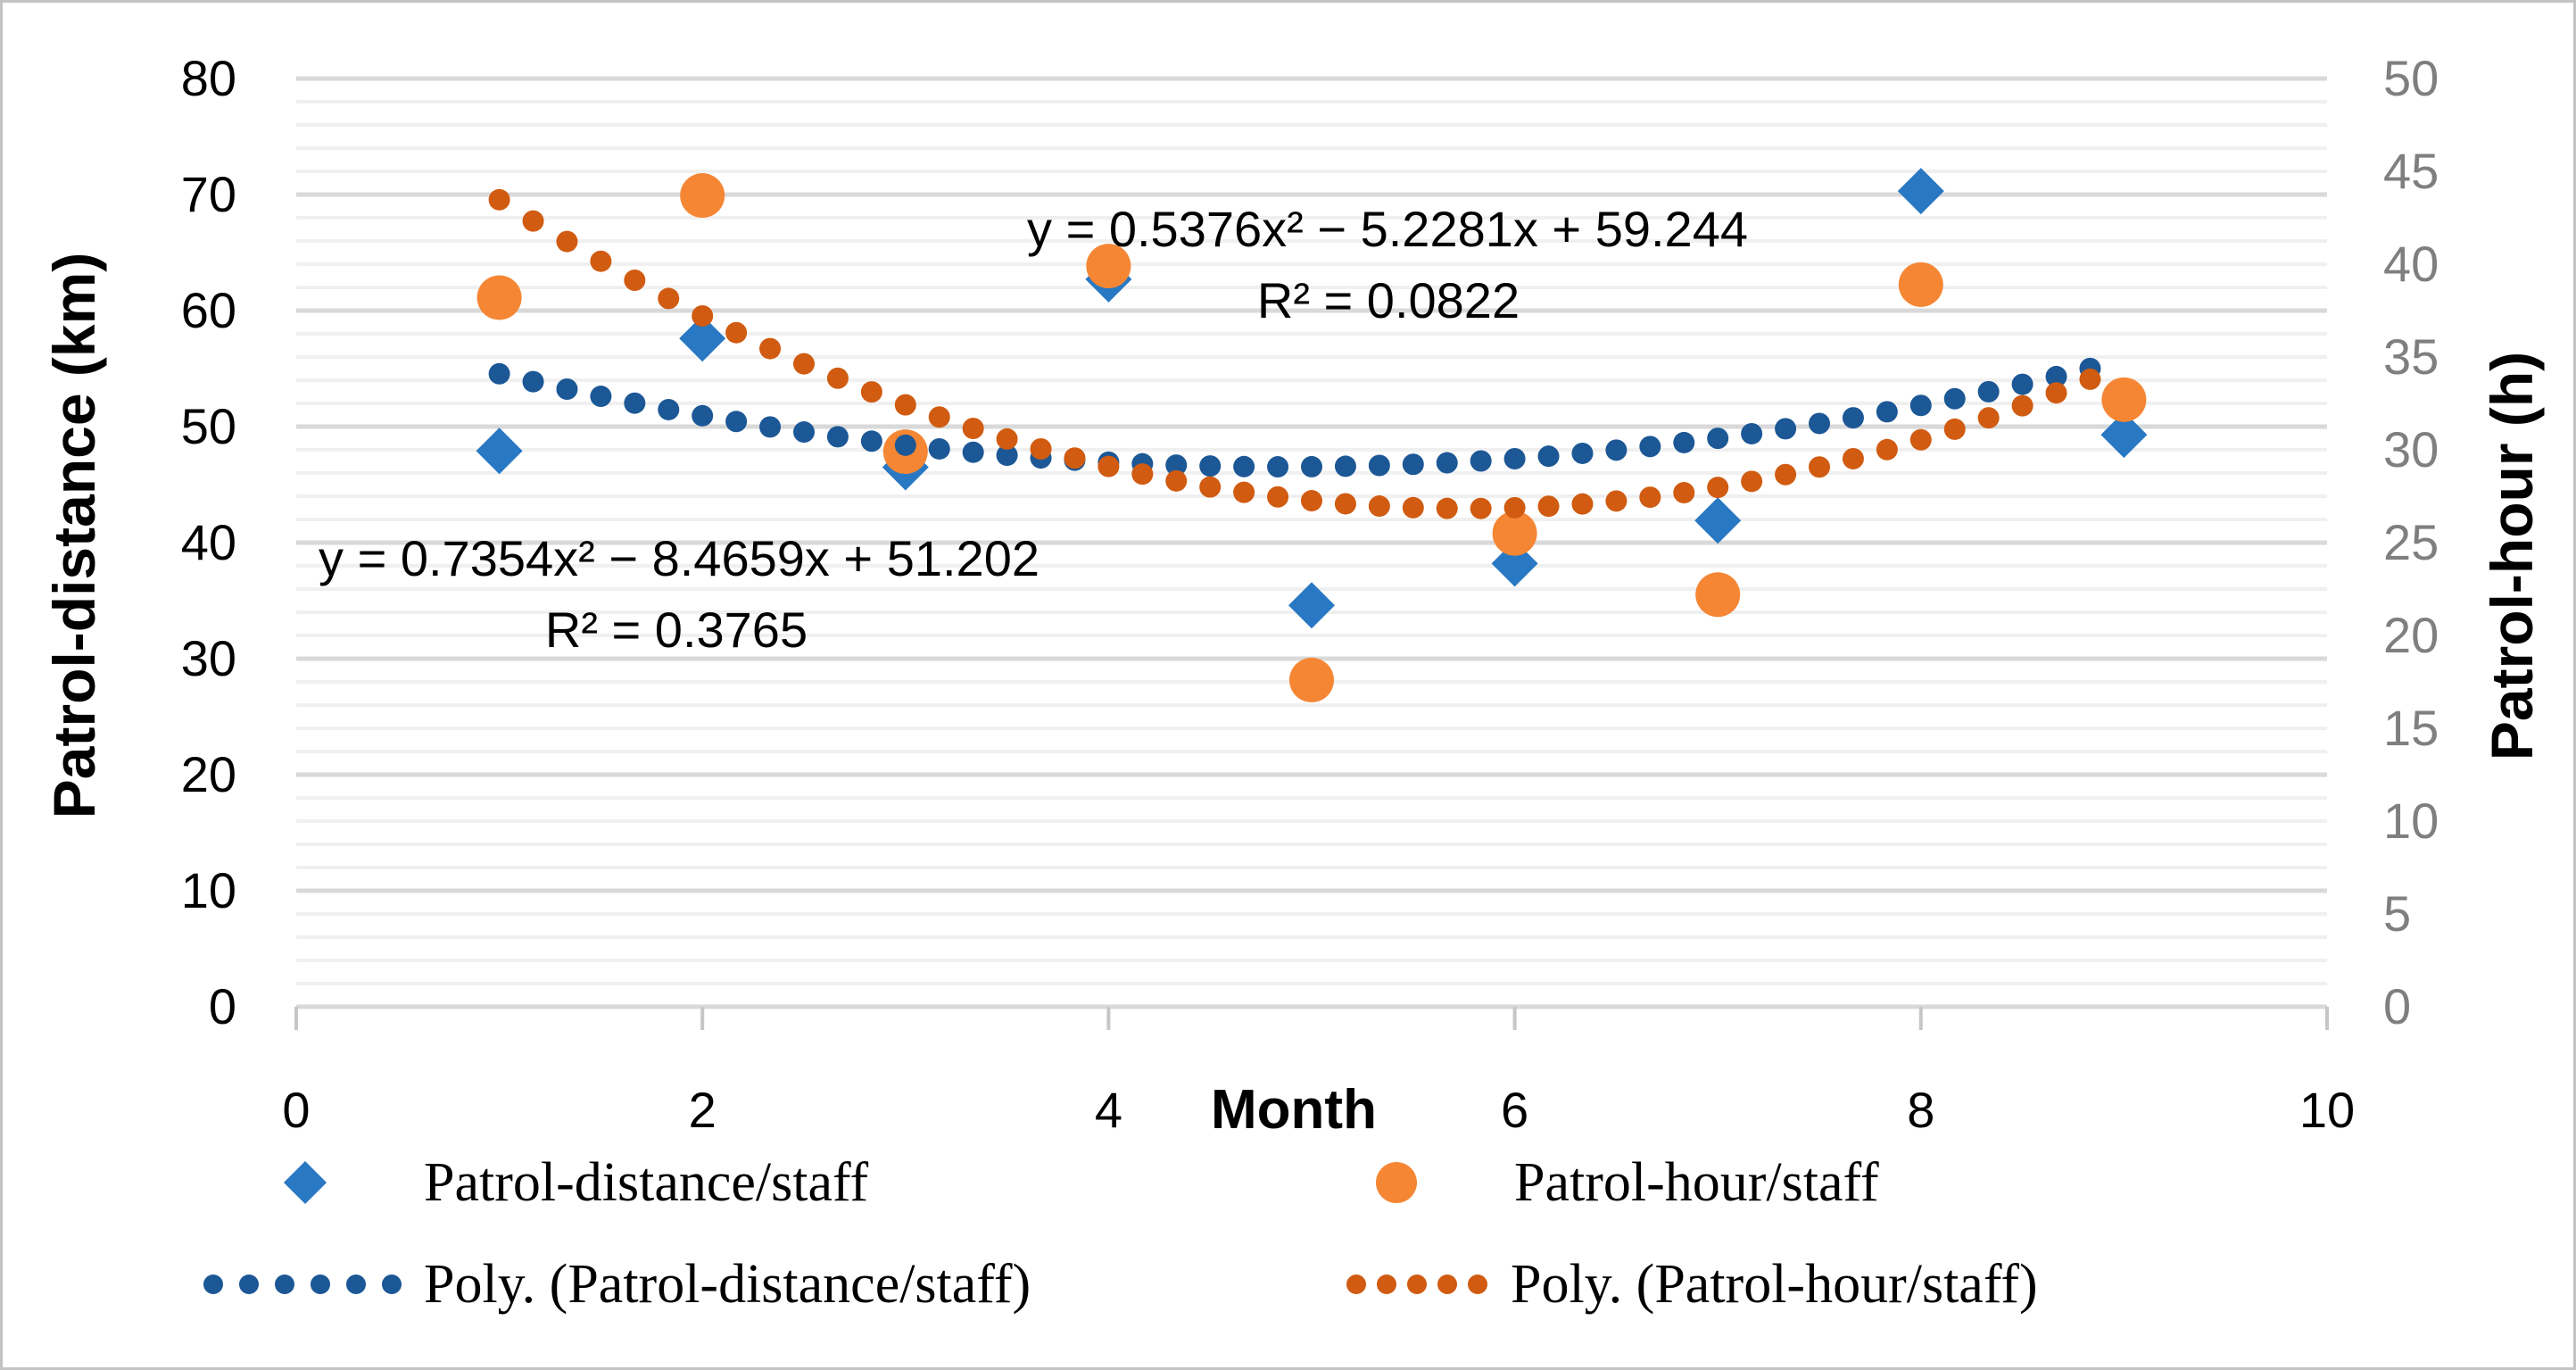 The height and width of the screenshot is (1370, 2576). Describe the element at coordinates (208, 78) in the screenshot. I see `left-axis-tick-label: 80` at that location.